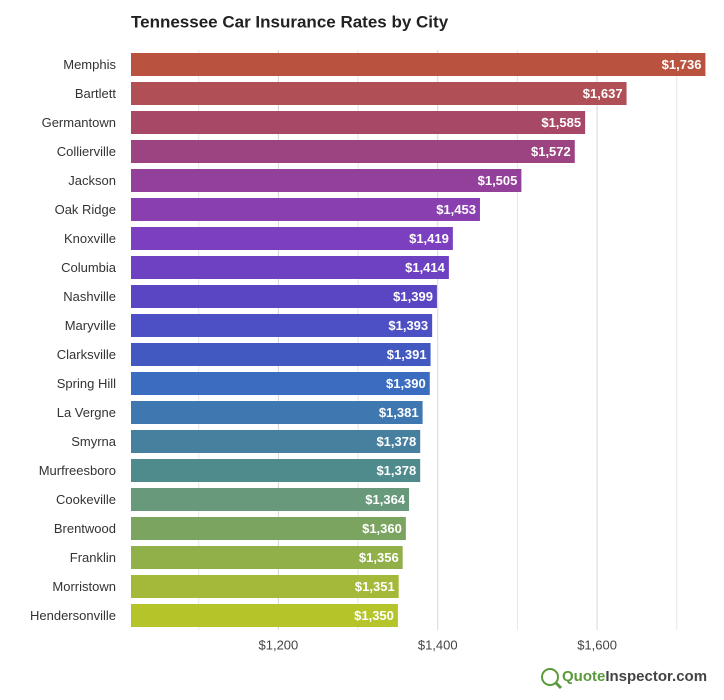 Image resolution: width=724 pixels, height=700 pixels. Describe the element at coordinates (682, 64) in the screenshot. I see `value-label: $1,736` at that location.